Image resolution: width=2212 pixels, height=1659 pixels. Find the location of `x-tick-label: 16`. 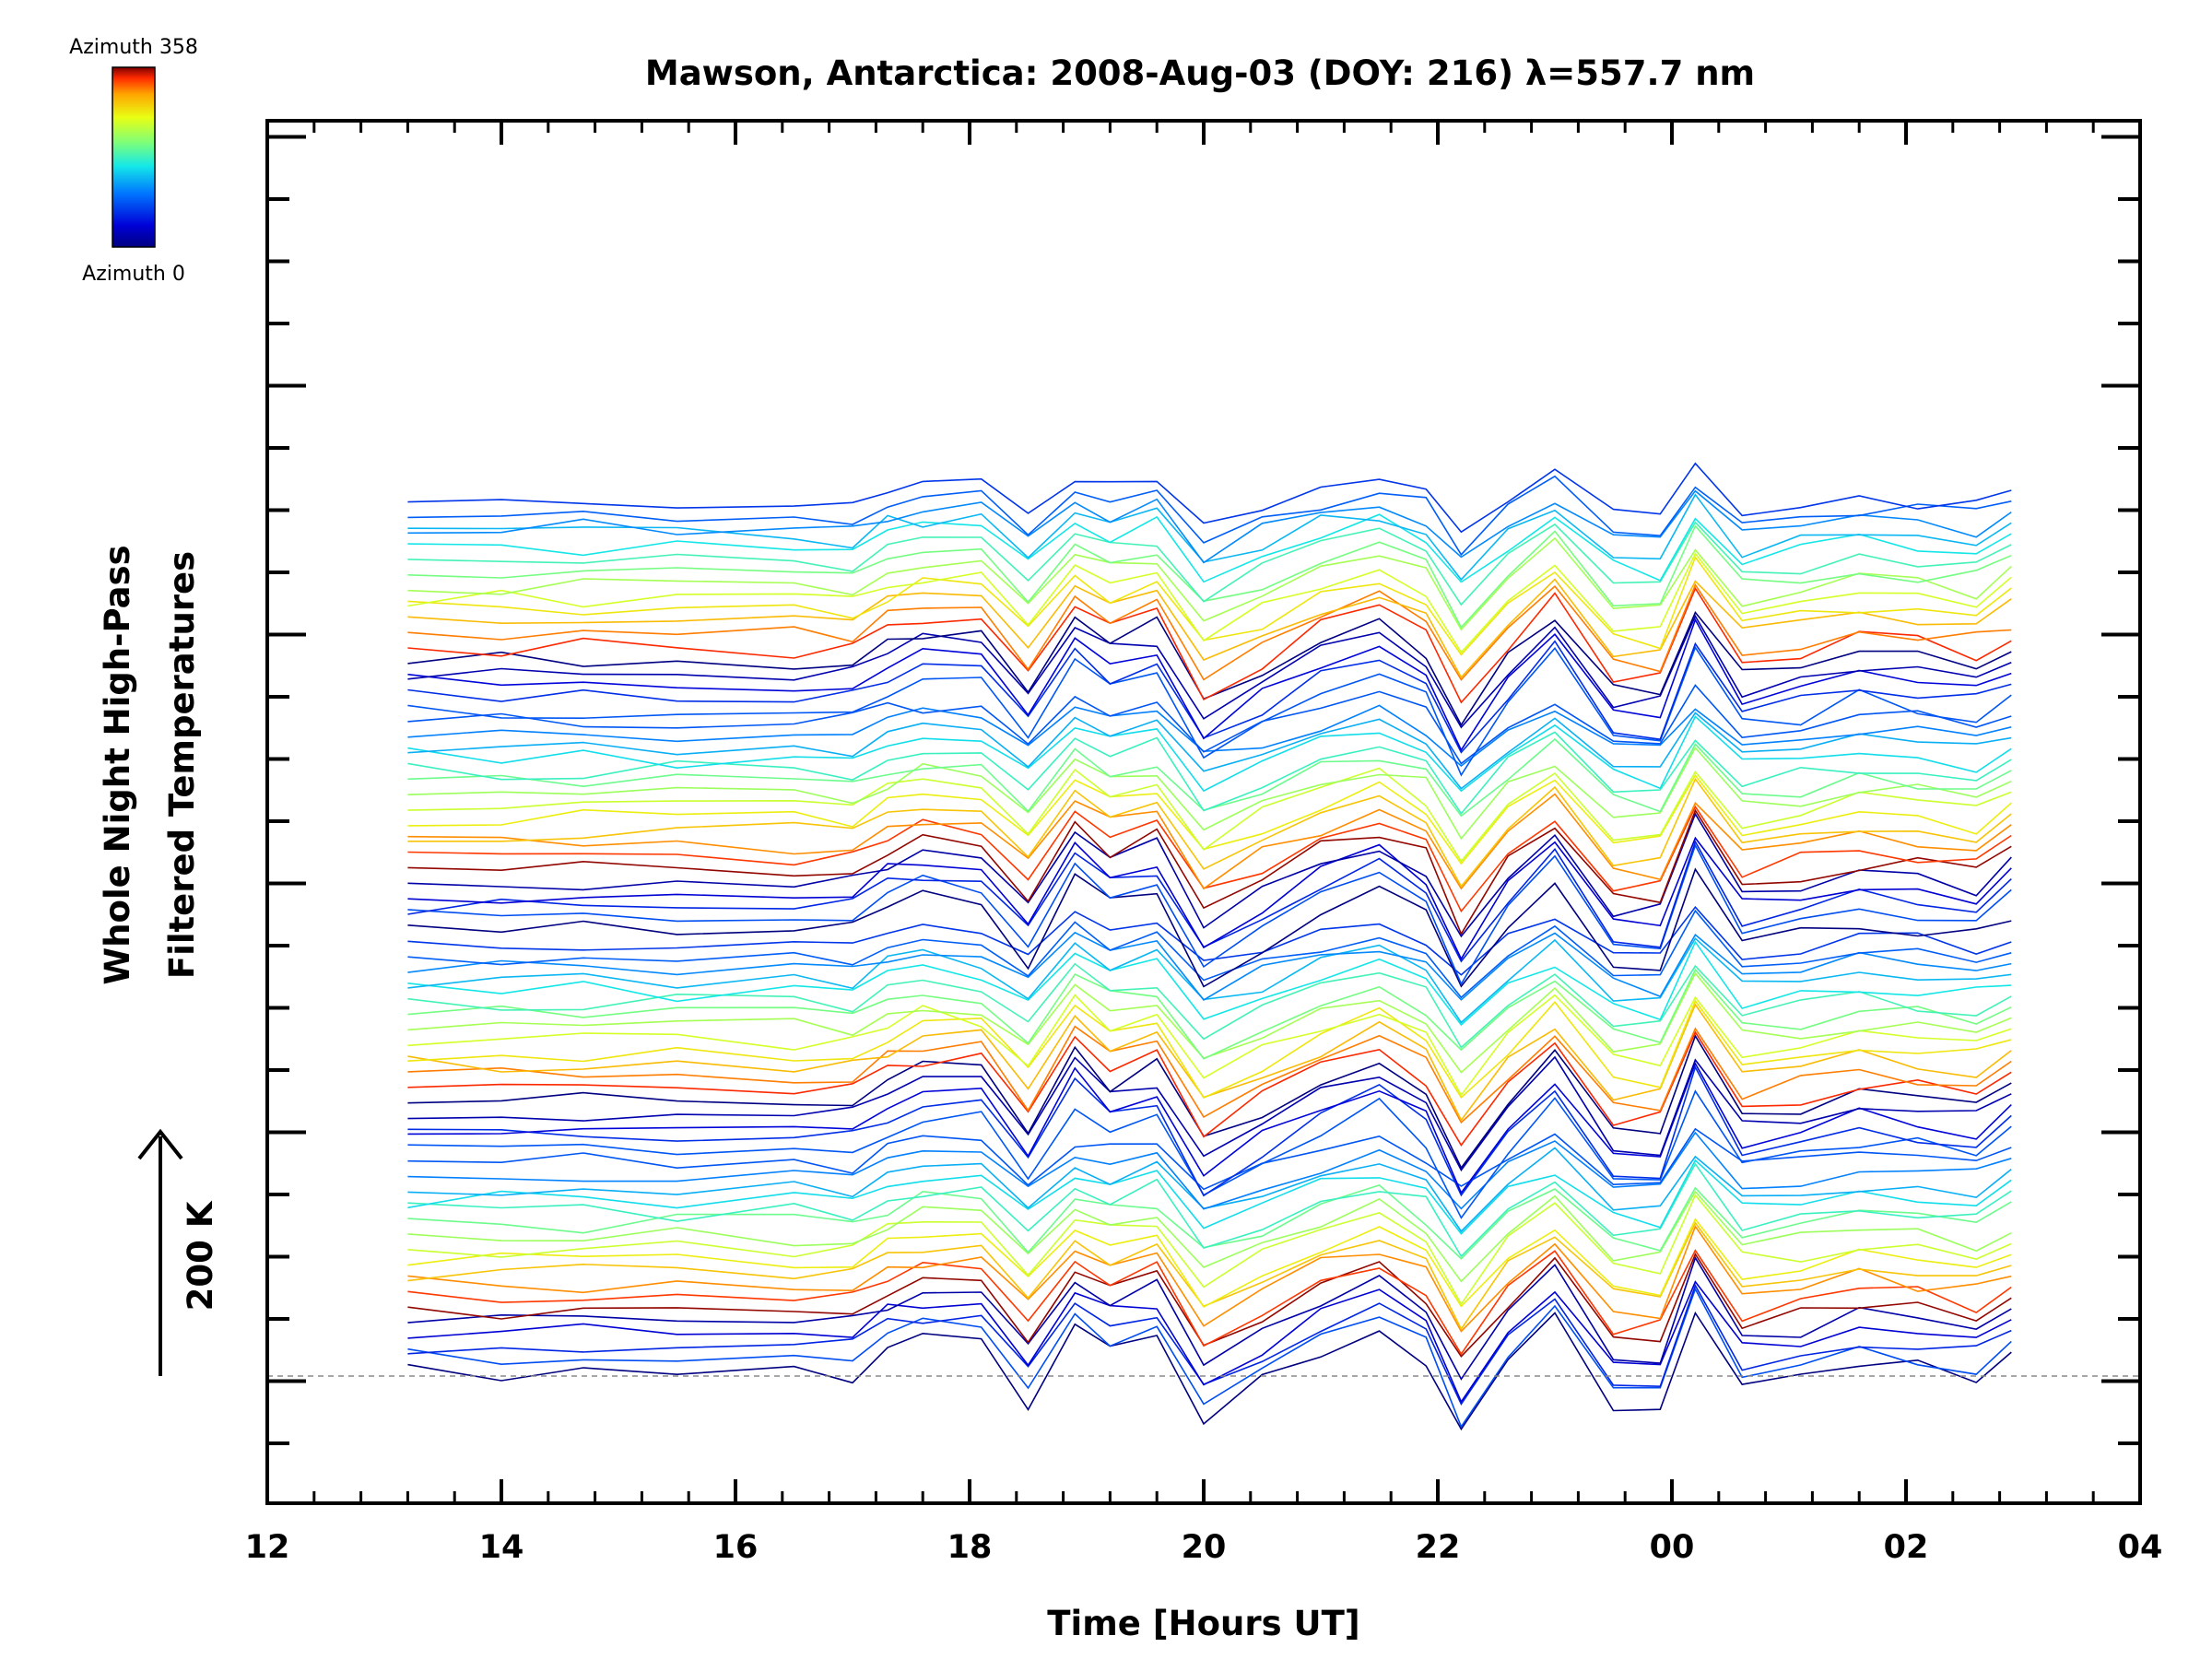

x-tick-label: 16 is located at coordinates (736, 1547).